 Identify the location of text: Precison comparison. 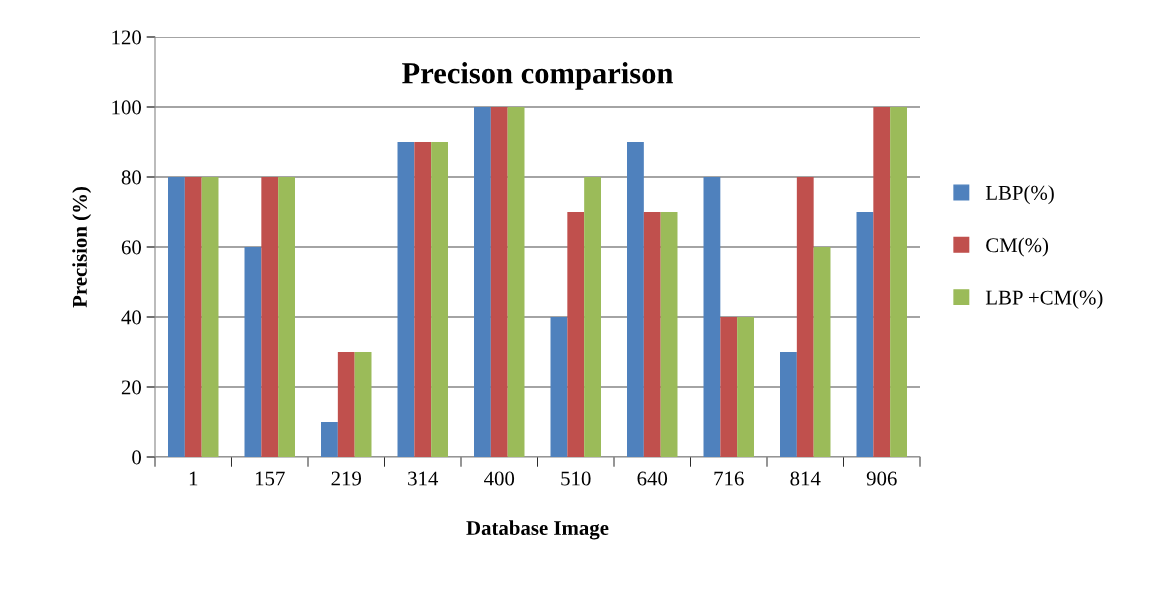
(537, 76).